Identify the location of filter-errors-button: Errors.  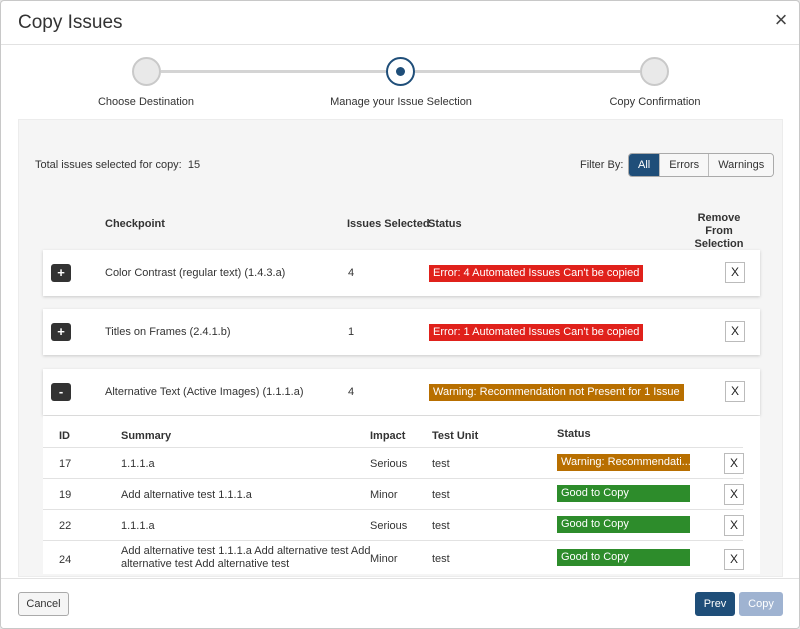
(684, 165).